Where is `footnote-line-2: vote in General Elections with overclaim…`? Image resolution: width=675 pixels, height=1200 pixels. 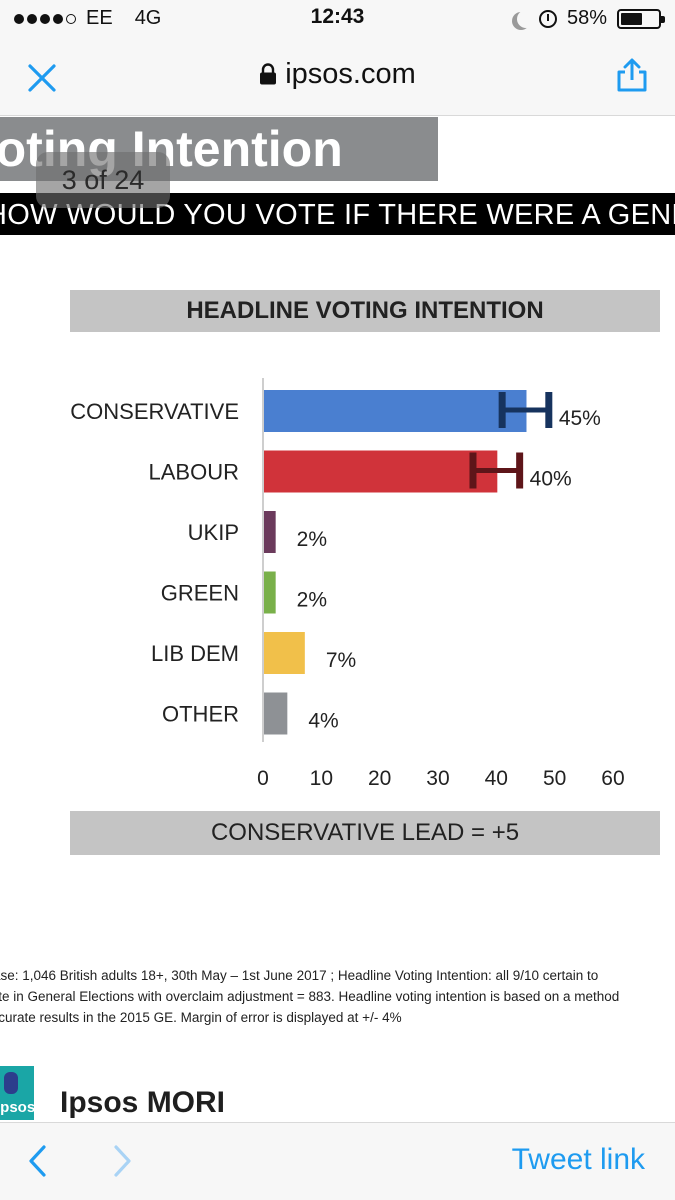
footnote-line-2: vote in General Elections with overclaim… is located at coordinates (310, 996).